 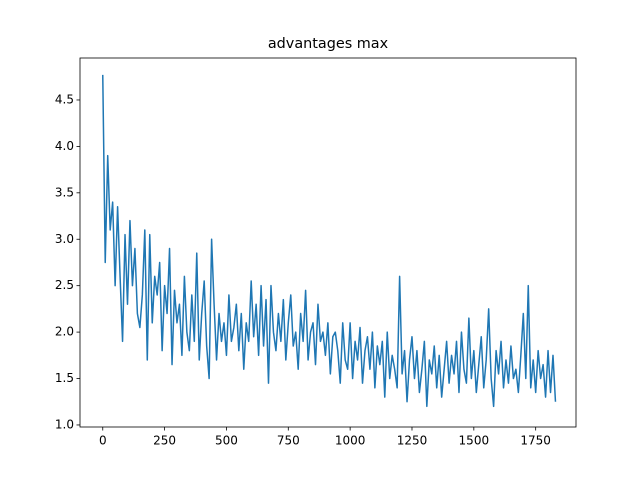 I want to click on x-tick-label: 1750, so click(x=535, y=441).